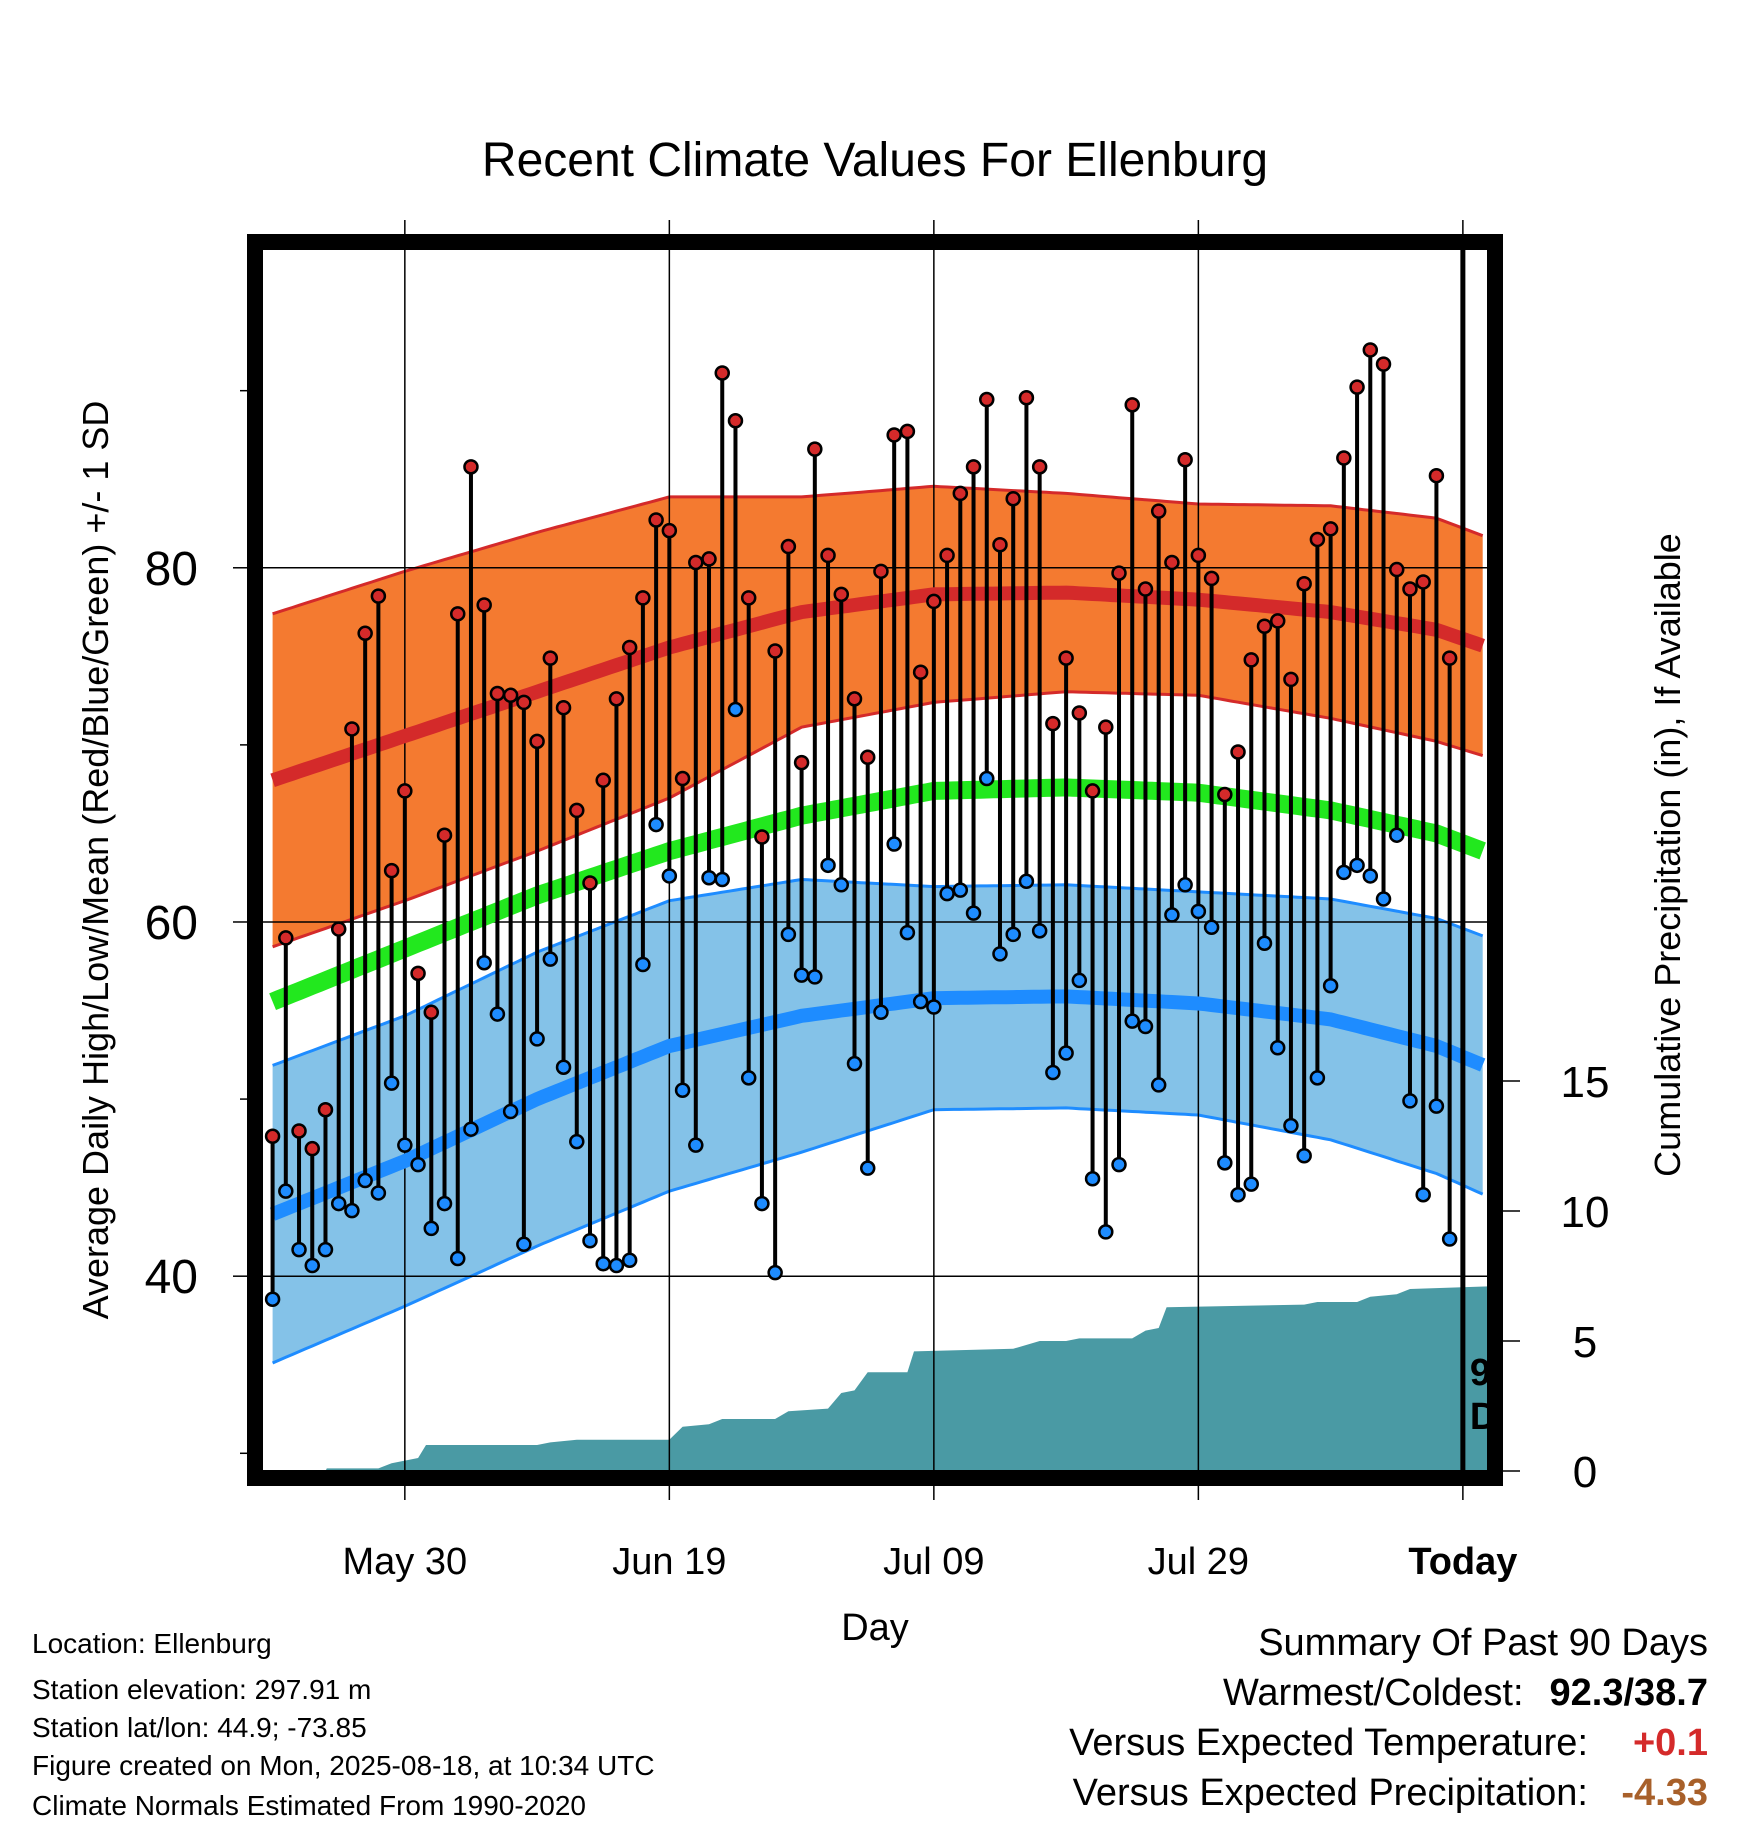  What do you see at coordinates (878, 972) in the screenshot?
I see `low-sd-band-upper-edge` at bounding box center [878, 972].